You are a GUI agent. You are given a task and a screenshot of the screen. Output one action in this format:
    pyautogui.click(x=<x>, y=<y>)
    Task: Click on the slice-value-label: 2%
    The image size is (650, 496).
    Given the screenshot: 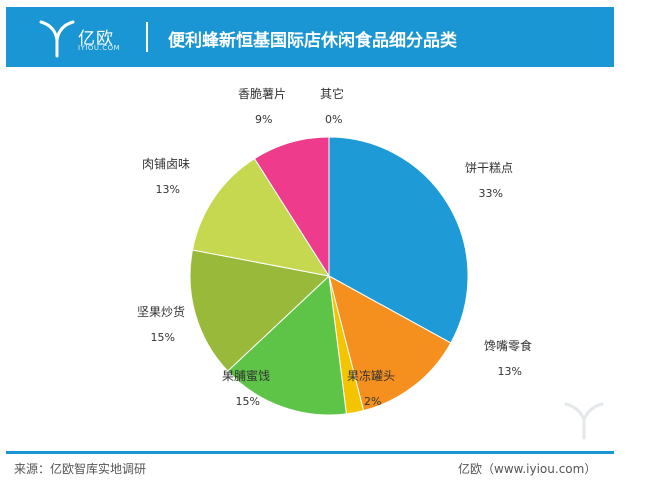 What is the action you would take?
    pyautogui.click(x=372, y=401)
    